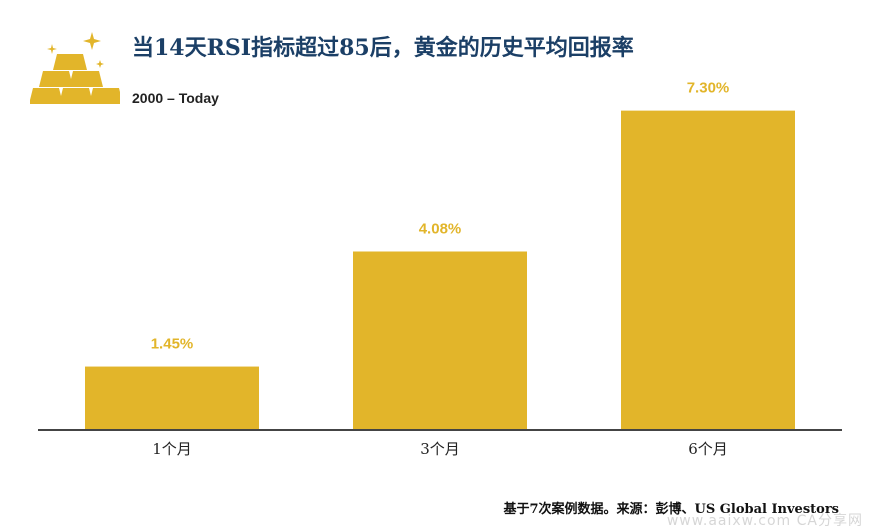  I want to click on data-label-1: 1.45%, so click(172, 344).